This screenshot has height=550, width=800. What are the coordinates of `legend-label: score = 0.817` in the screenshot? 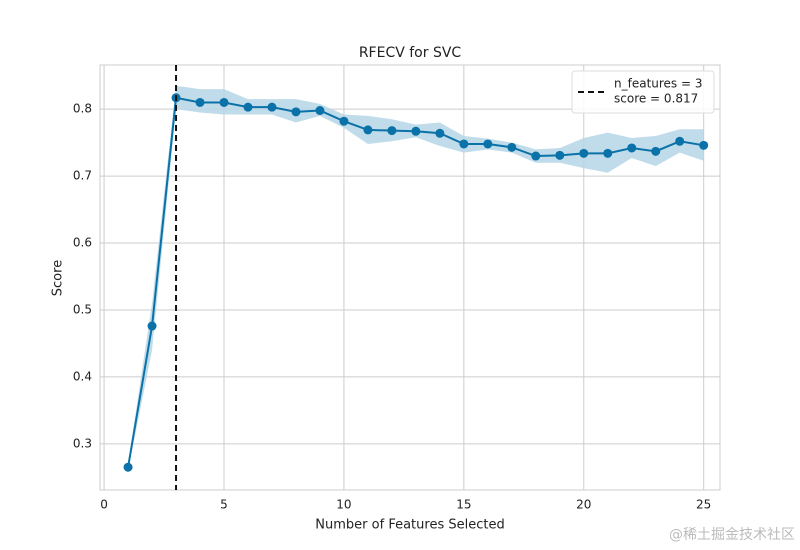 It's located at (656, 99).